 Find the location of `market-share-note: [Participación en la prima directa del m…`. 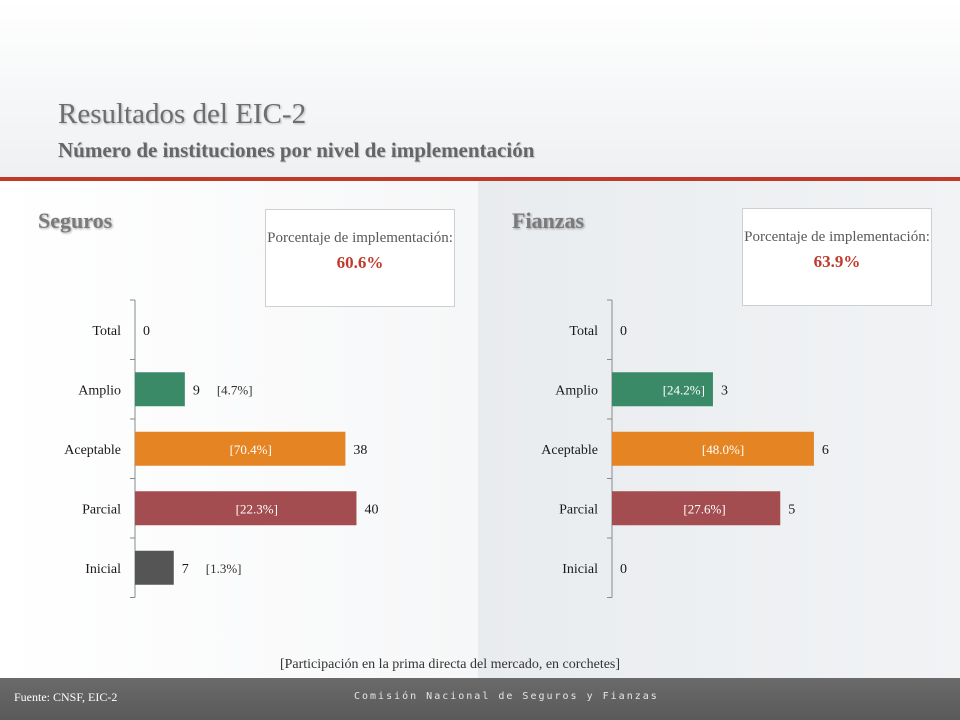

market-share-note: [Participación en la prima directa del m… is located at coordinates (450, 664).